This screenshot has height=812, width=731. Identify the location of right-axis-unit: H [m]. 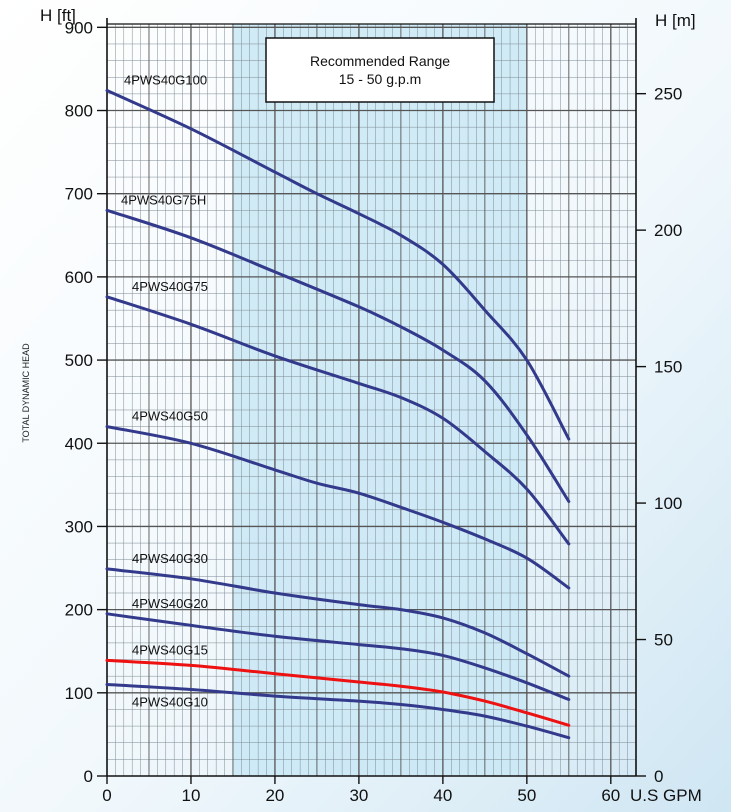
(675, 20).